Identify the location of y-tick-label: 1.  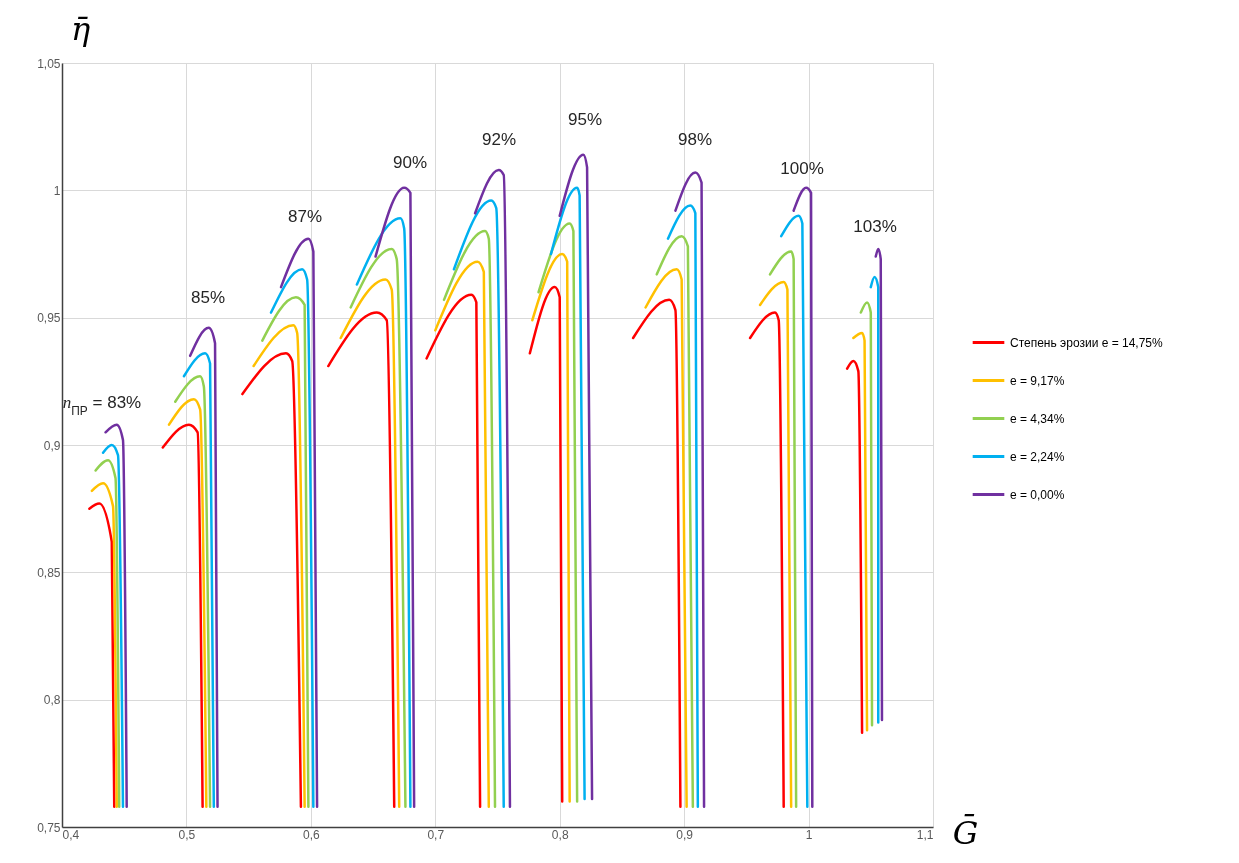
(57, 190).